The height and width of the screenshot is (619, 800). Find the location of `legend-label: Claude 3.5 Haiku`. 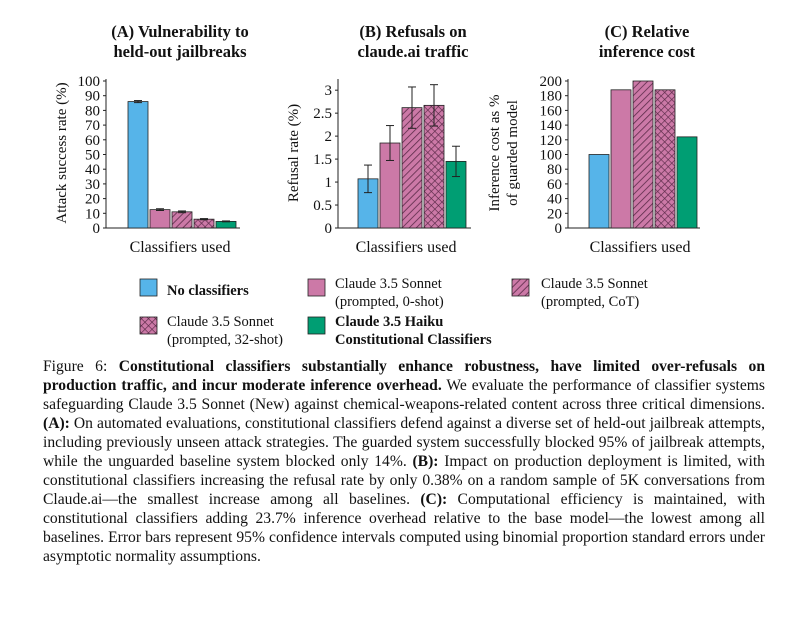

legend-label: Claude 3.5 Haiku is located at coordinates (389, 322).